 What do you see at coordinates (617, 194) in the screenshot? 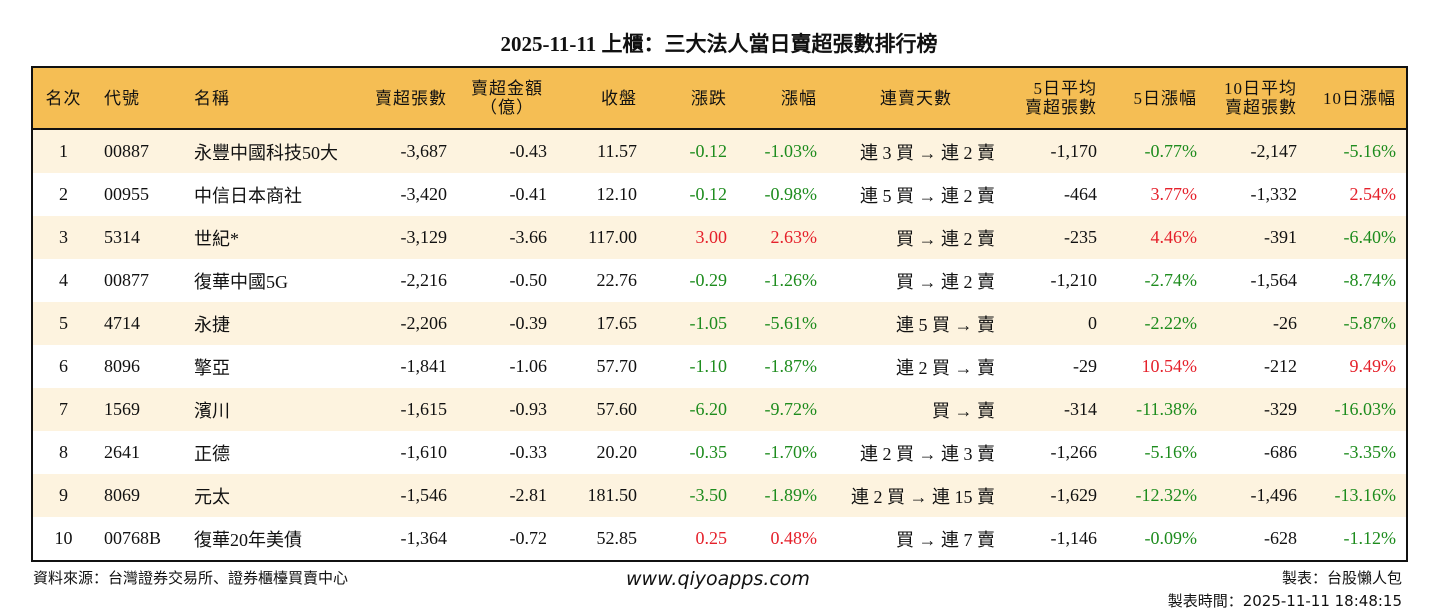
I see `cell-close: 12.10` at bounding box center [617, 194].